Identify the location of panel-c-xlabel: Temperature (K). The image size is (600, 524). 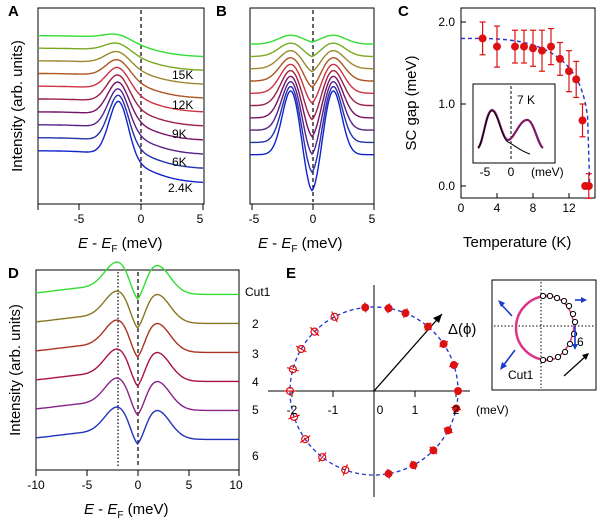
(517, 242).